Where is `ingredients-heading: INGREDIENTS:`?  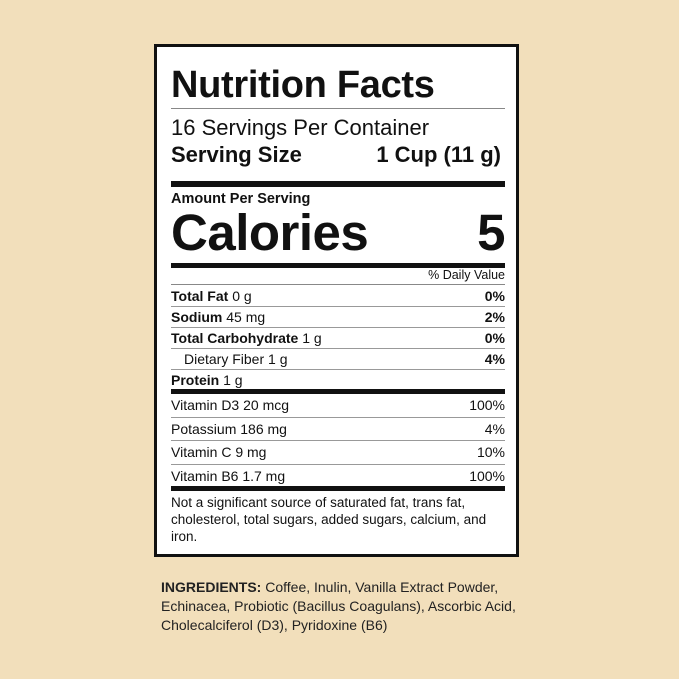
ingredients-heading: INGREDIENTS: is located at coordinates (211, 587).